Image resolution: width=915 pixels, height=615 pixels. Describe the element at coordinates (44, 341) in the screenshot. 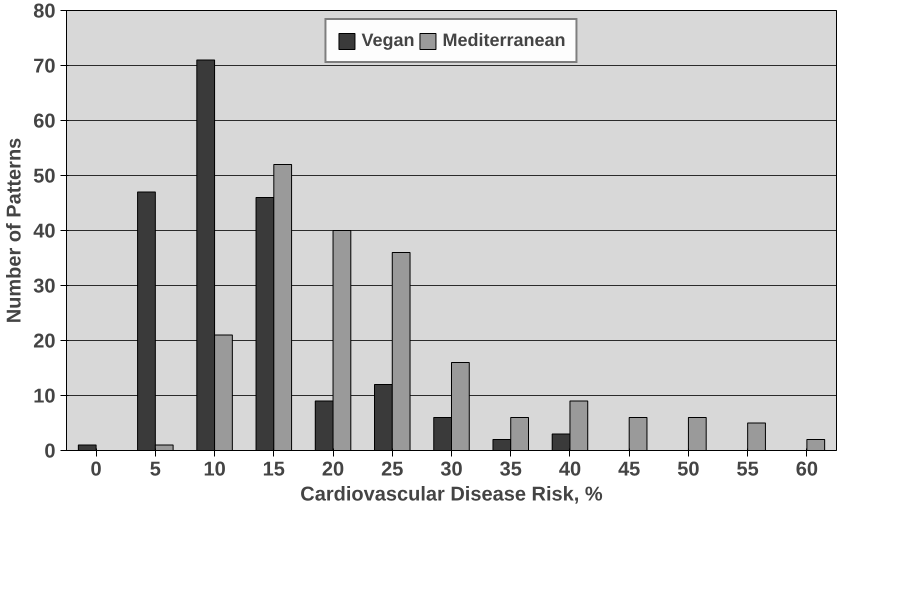

I see `y-tick-label: 20` at that location.